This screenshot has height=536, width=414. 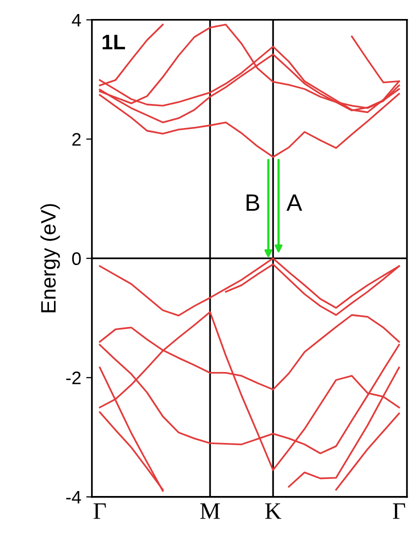 I want to click on y-tick-label: -4, so click(x=73, y=497).